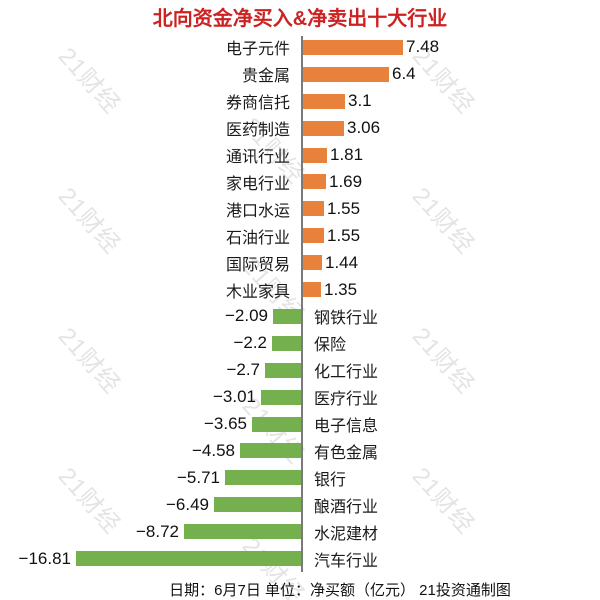 The height and width of the screenshot is (600, 600). Describe the element at coordinates (342, 262) in the screenshot. I see `value-label: 1.44` at that location.